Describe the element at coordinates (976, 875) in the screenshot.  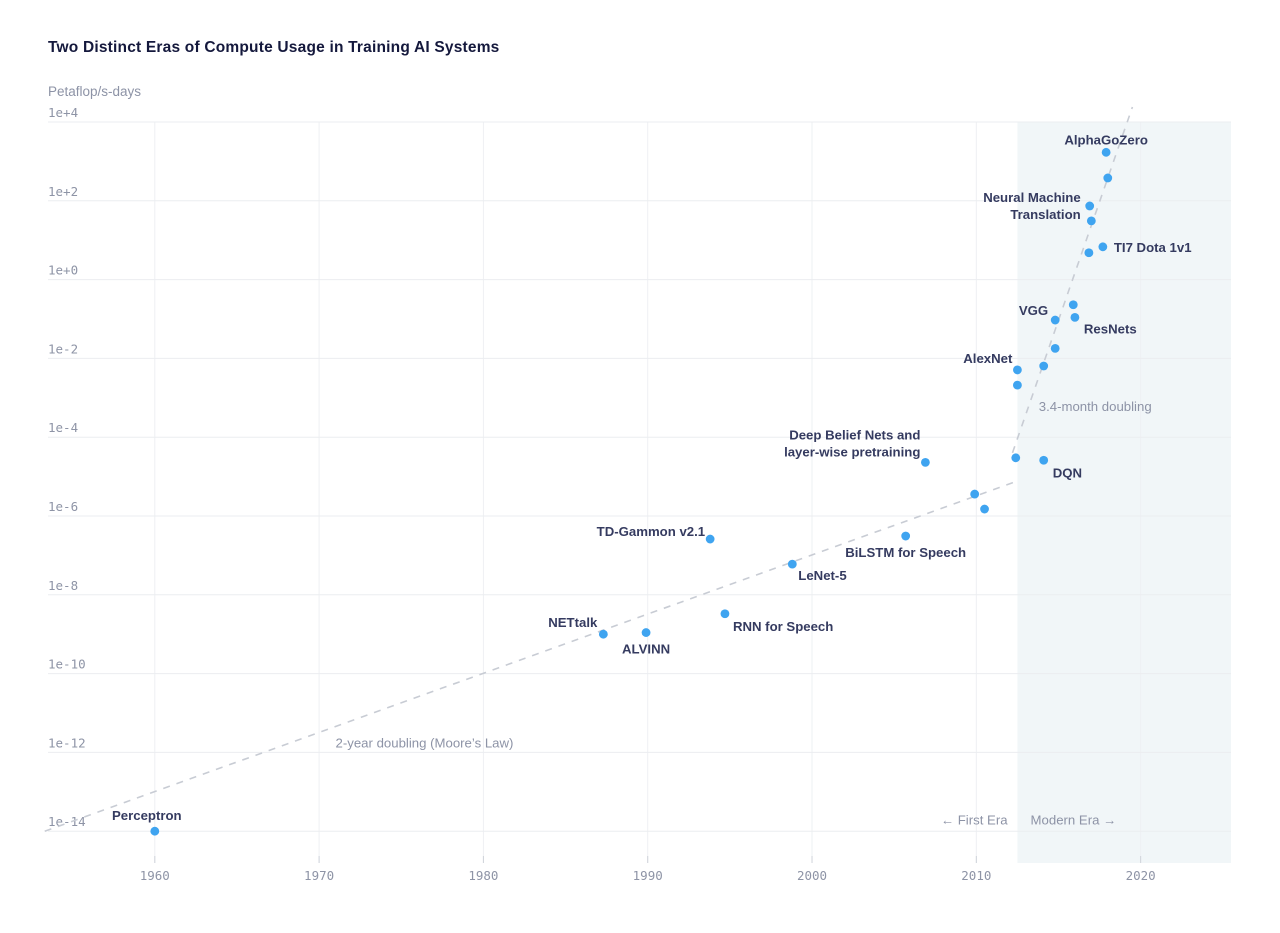
I see `x-tick-label: 2010` at that location.